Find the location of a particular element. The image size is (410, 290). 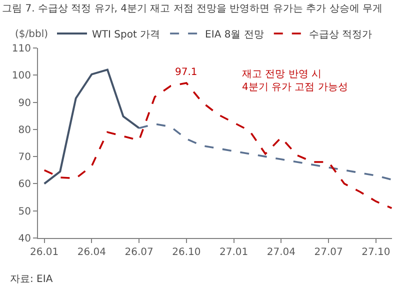

y-tick-label: 90 is located at coordinates (24, 103).